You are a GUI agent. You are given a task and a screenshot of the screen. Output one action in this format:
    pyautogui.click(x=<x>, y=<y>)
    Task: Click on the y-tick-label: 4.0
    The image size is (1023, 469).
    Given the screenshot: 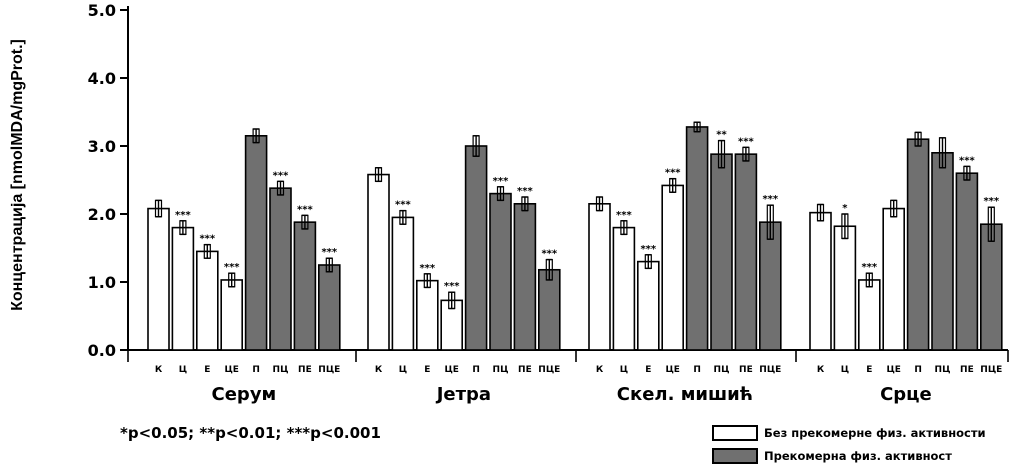 What is the action you would take?
    pyautogui.click(x=102, y=78)
    